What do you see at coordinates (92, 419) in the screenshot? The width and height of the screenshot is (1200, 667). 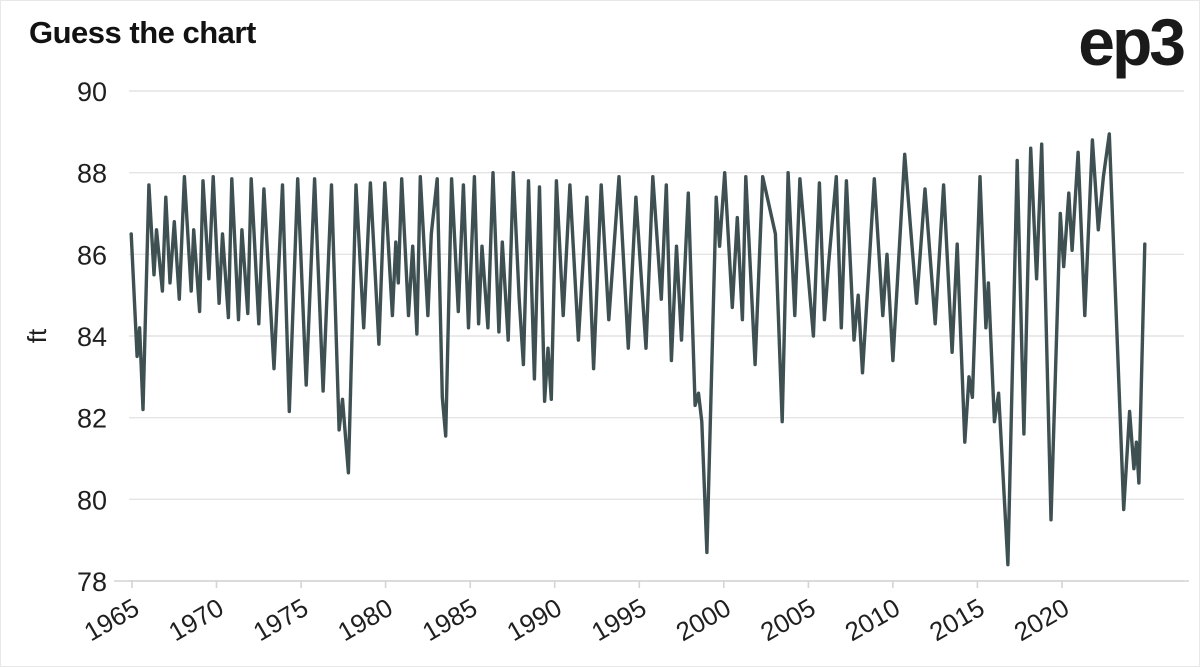 I see `y-tick-label: 82` at bounding box center [92, 419].